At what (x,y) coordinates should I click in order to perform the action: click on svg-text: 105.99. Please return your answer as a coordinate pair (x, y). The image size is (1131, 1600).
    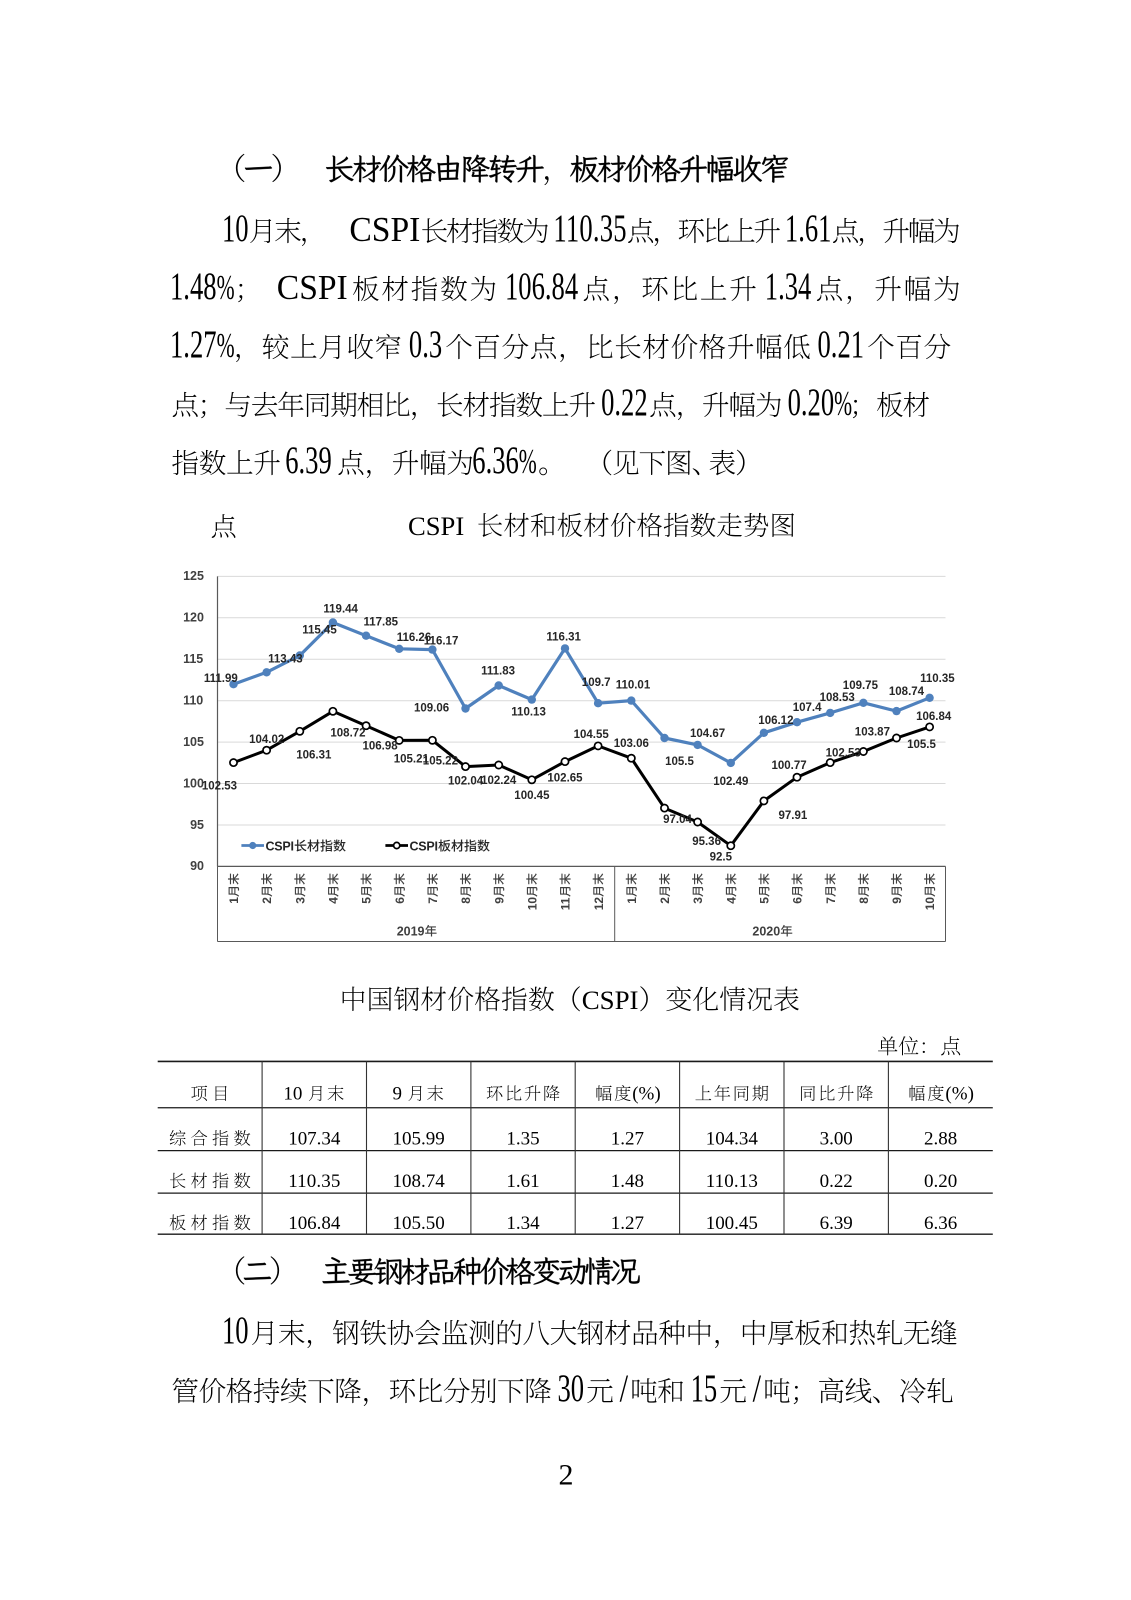
    Looking at the image, I should click on (419, 1139).